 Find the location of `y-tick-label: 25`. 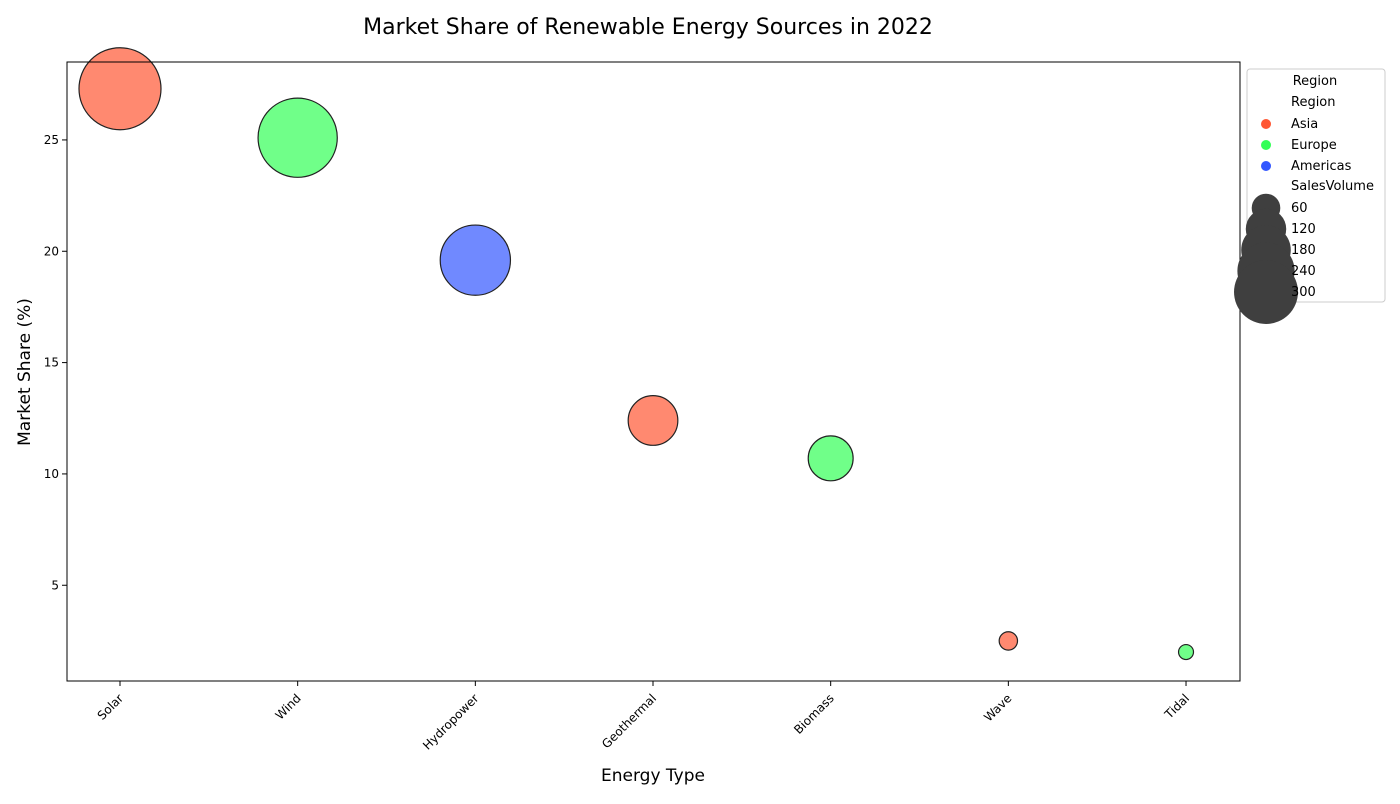

y-tick-label: 25 is located at coordinates (51, 140).